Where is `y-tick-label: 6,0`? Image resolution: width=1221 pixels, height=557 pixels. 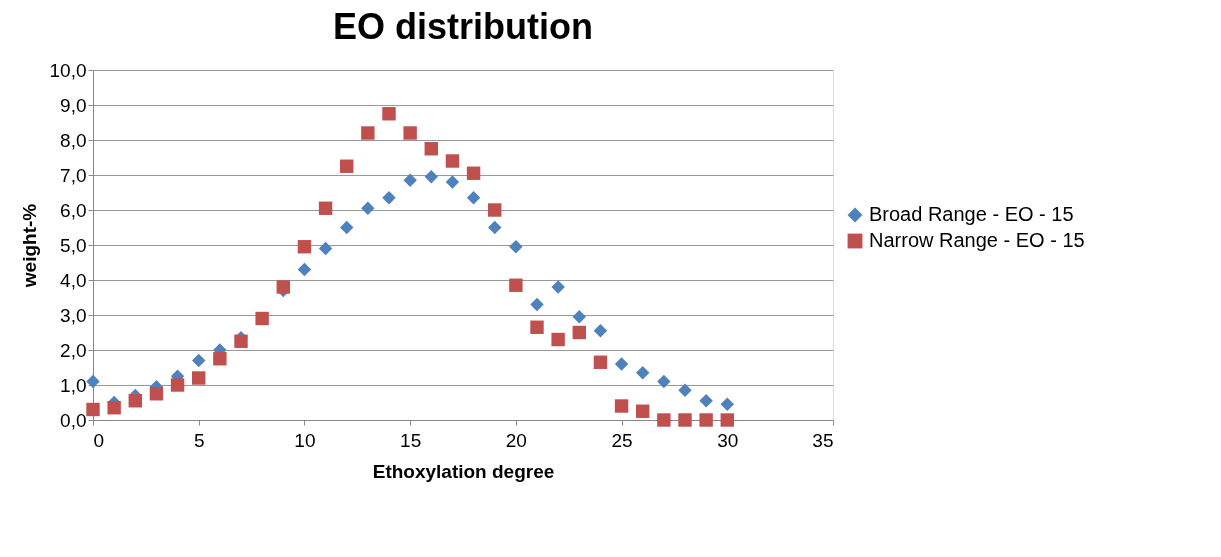 y-tick-label: 6,0 is located at coordinates (73, 210).